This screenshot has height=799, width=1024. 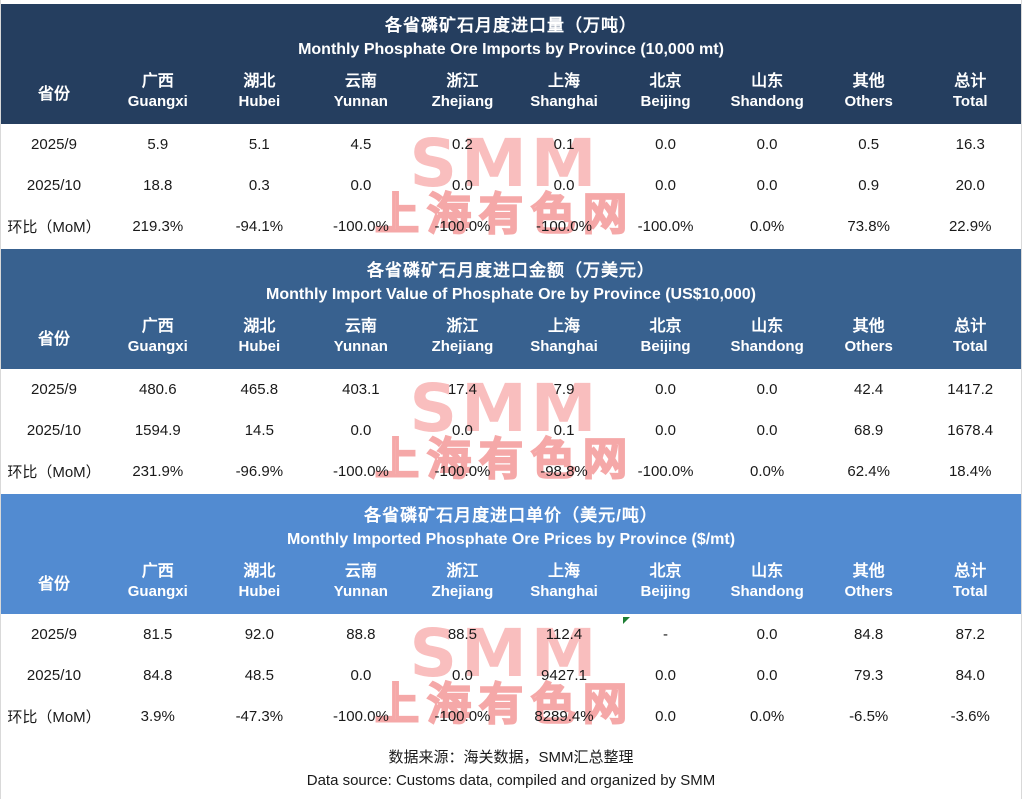 I want to click on column-header-beijing: 北京 Beijing, so click(x=666, y=582).